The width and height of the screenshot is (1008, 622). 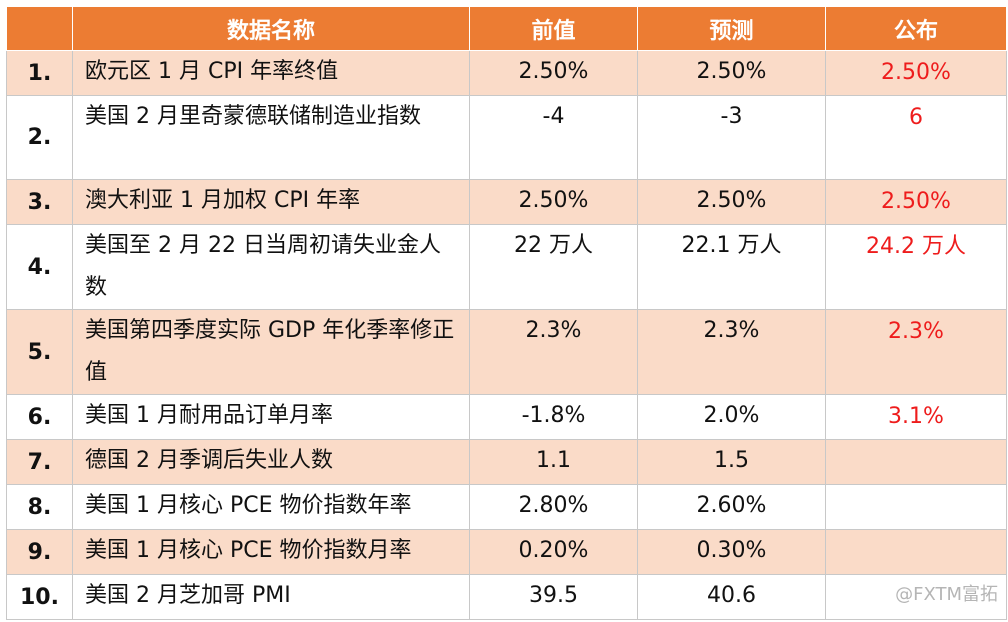 I want to click on row-forecast: 2.0%, so click(x=731, y=417).